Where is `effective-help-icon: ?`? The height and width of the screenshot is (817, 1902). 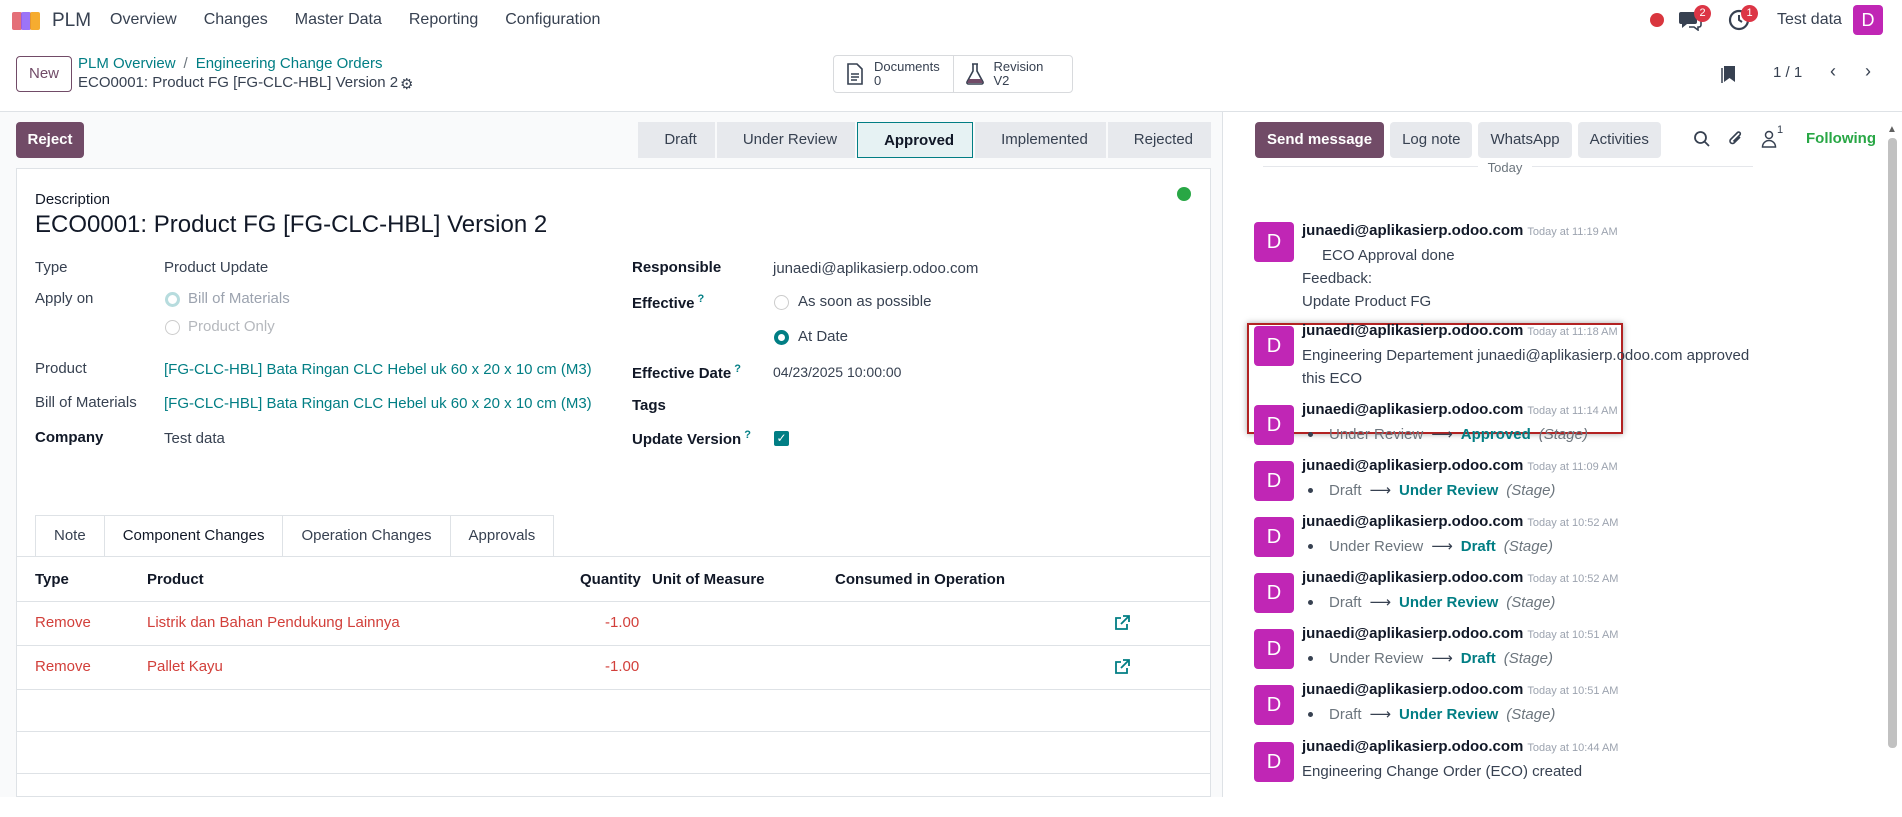
effective-help-icon: ? is located at coordinates (701, 299).